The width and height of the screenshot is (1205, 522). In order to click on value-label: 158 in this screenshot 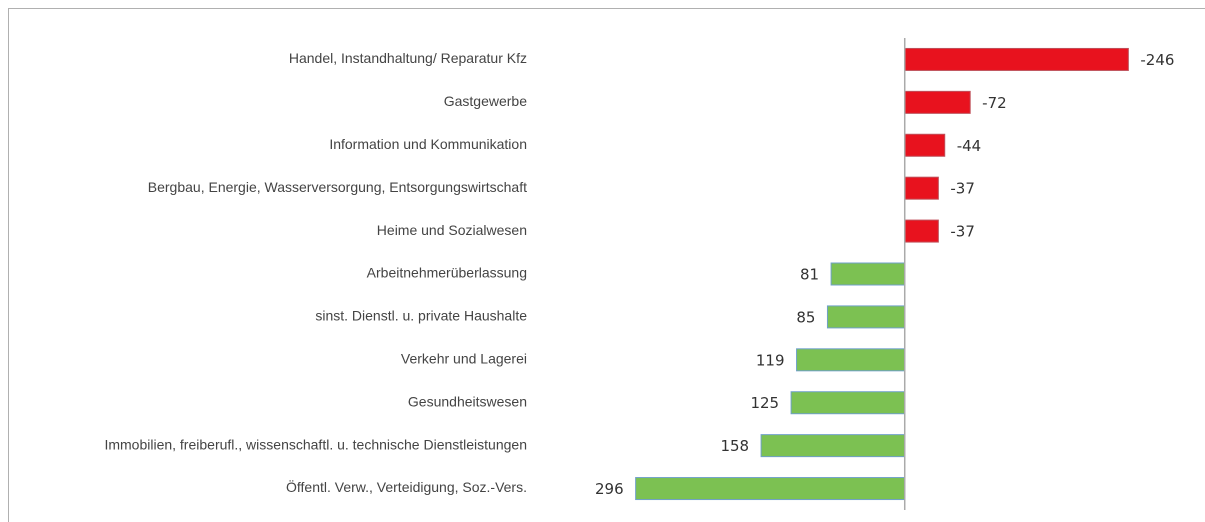, I will do `click(734, 446)`.